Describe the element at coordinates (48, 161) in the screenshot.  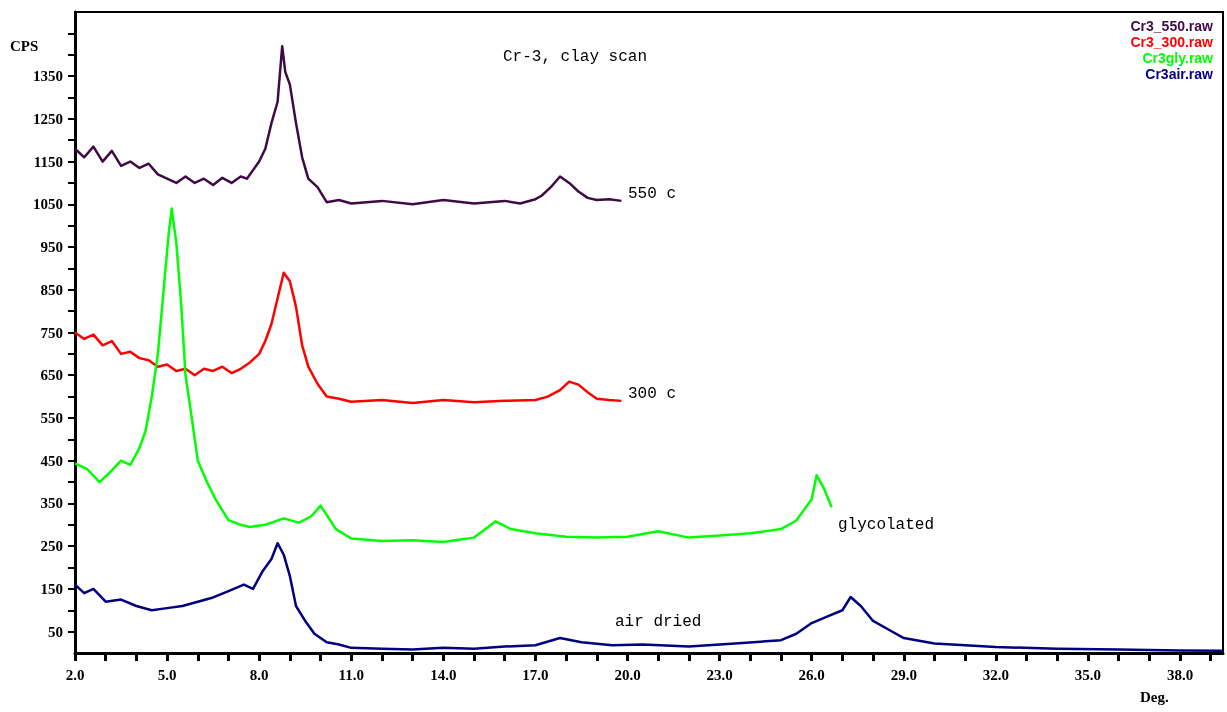
I see `y-tick-label: 1150` at that location.